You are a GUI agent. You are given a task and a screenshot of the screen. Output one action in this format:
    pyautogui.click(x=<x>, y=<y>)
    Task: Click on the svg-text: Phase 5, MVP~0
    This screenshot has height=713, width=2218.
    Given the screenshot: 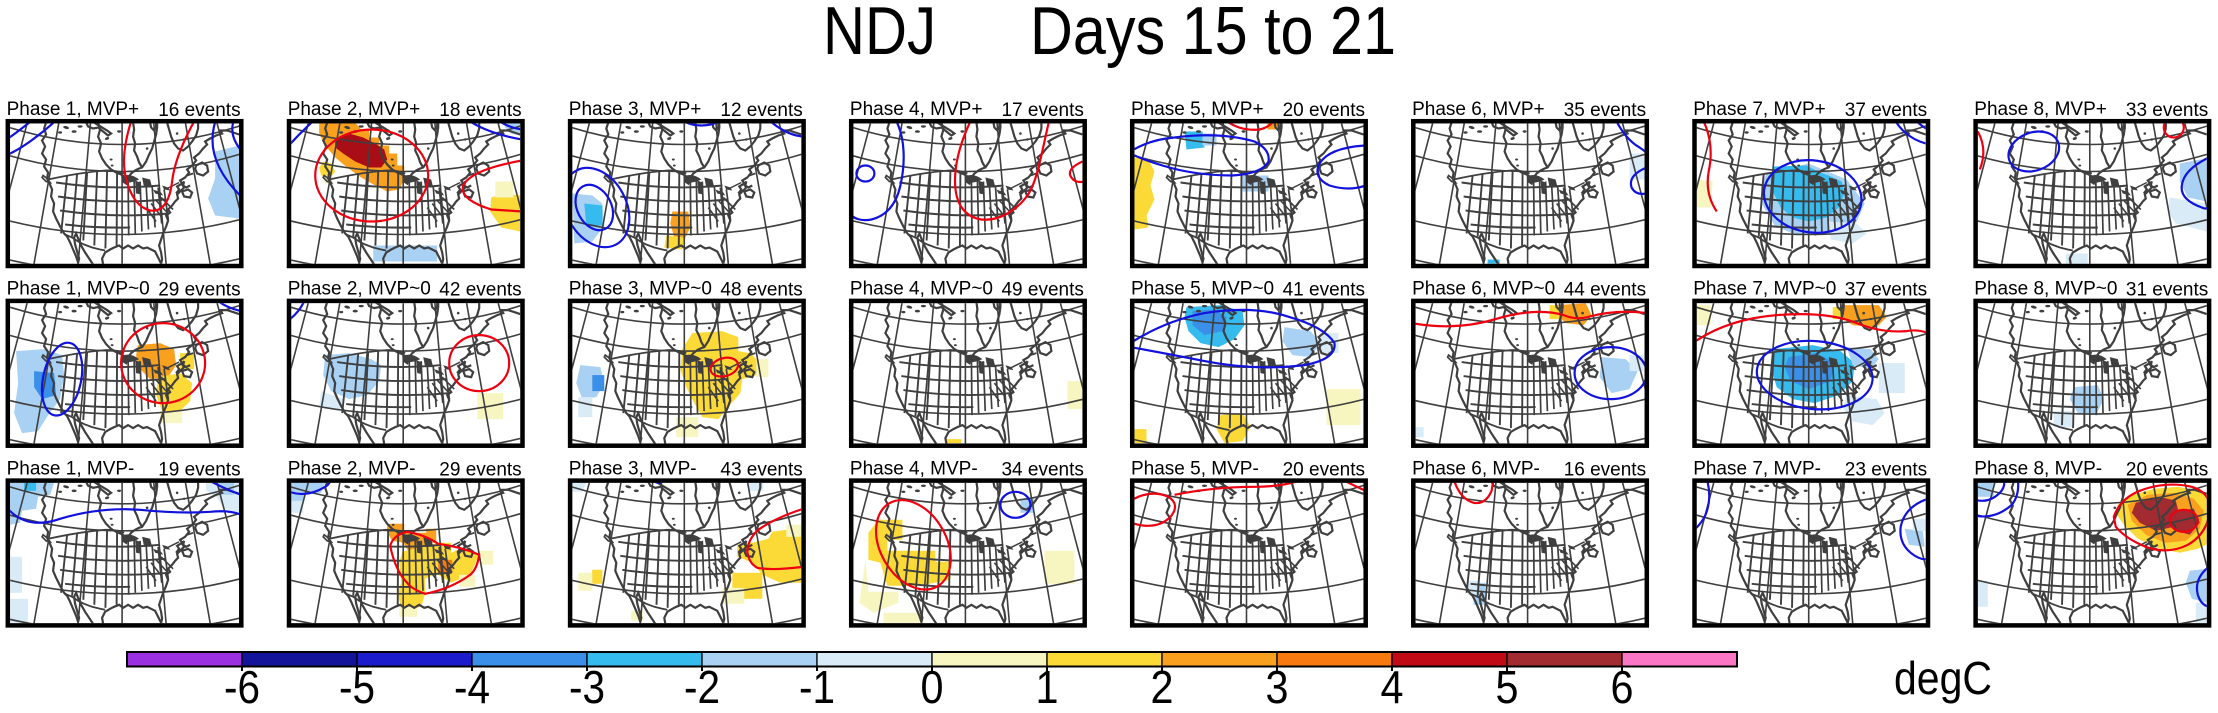 What is the action you would take?
    pyautogui.click(x=1202, y=289)
    